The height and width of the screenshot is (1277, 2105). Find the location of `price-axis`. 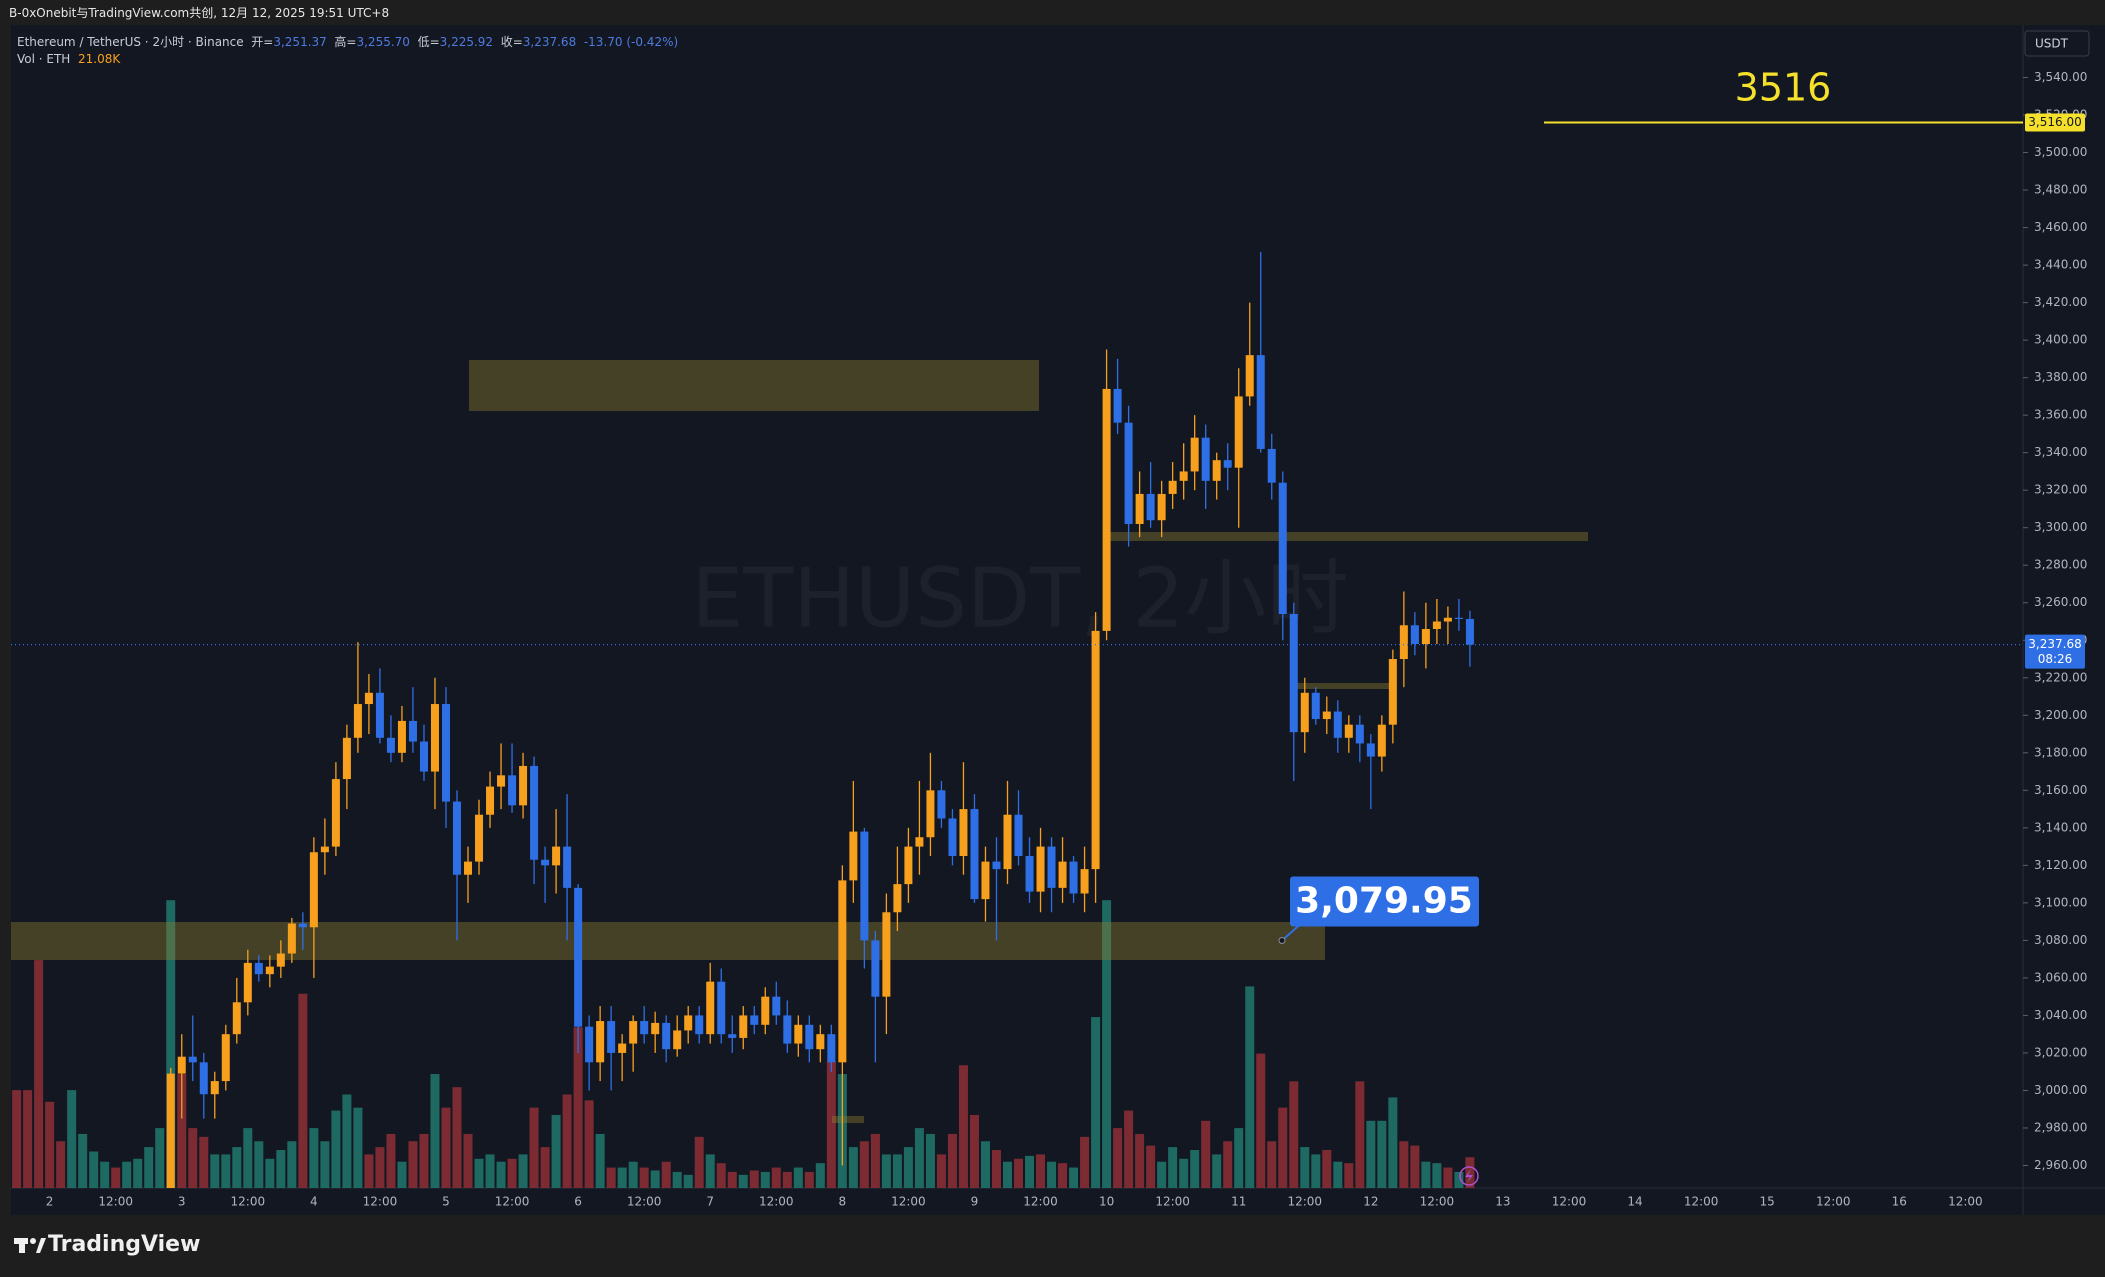

price-axis is located at coordinates (2064, 620).